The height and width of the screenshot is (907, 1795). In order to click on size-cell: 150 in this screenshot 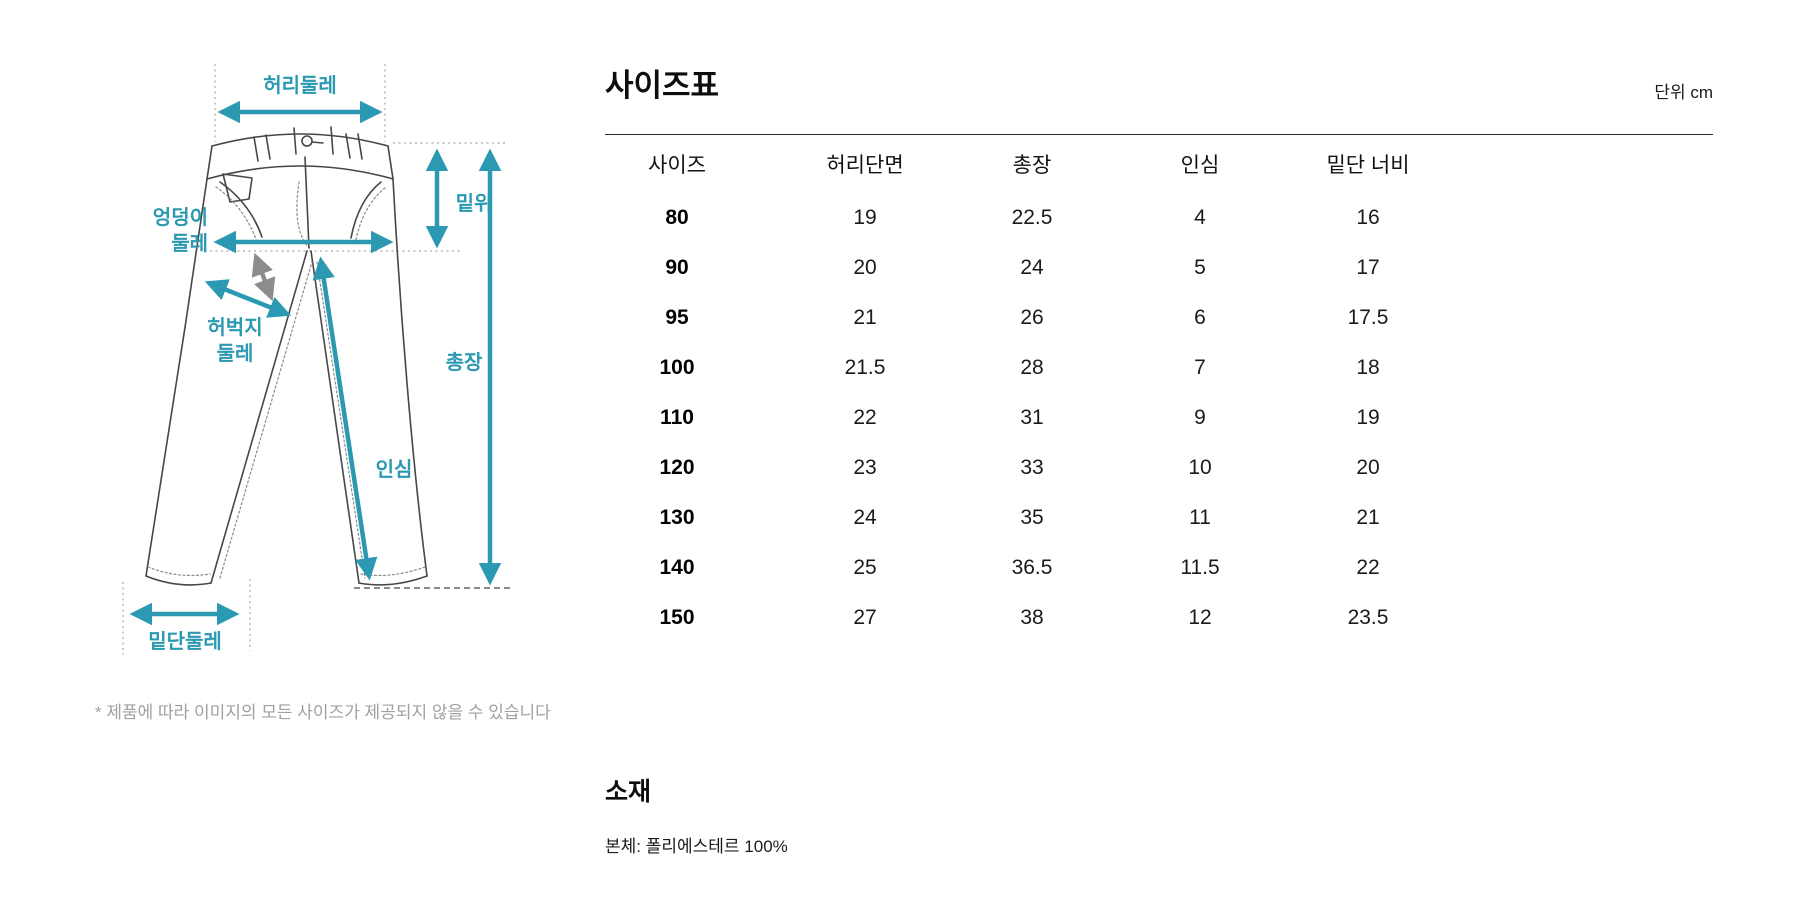, I will do `click(677, 617)`.